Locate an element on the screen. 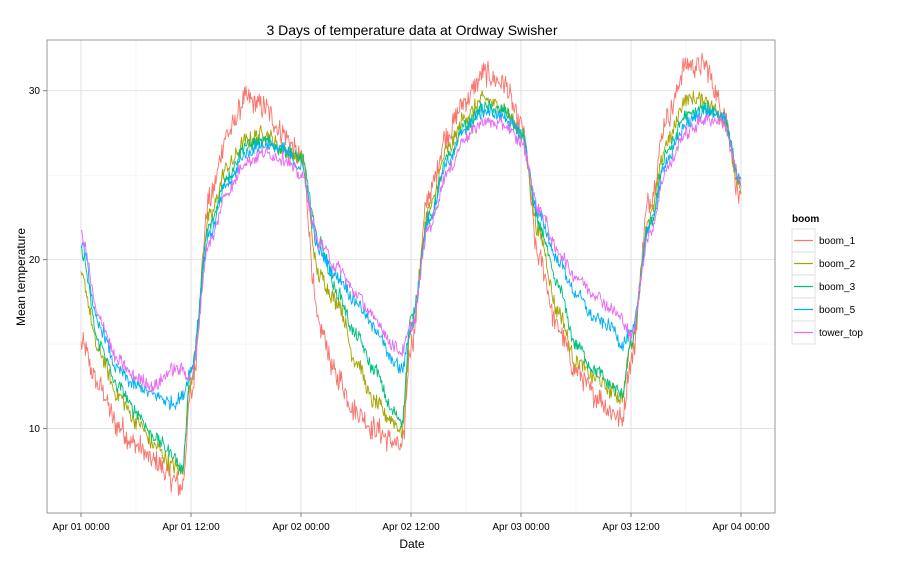 The image size is (901, 561). x-tick-label: Apr 01 12:00 is located at coordinates (191, 527).